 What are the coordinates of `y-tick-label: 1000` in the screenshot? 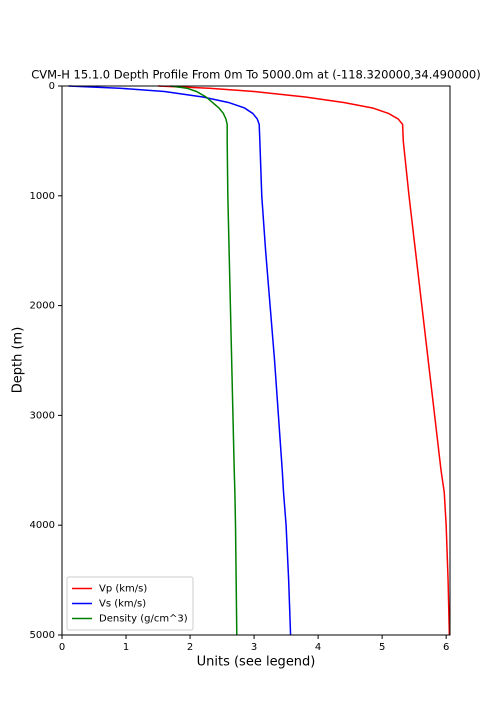 It's located at (42, 196).